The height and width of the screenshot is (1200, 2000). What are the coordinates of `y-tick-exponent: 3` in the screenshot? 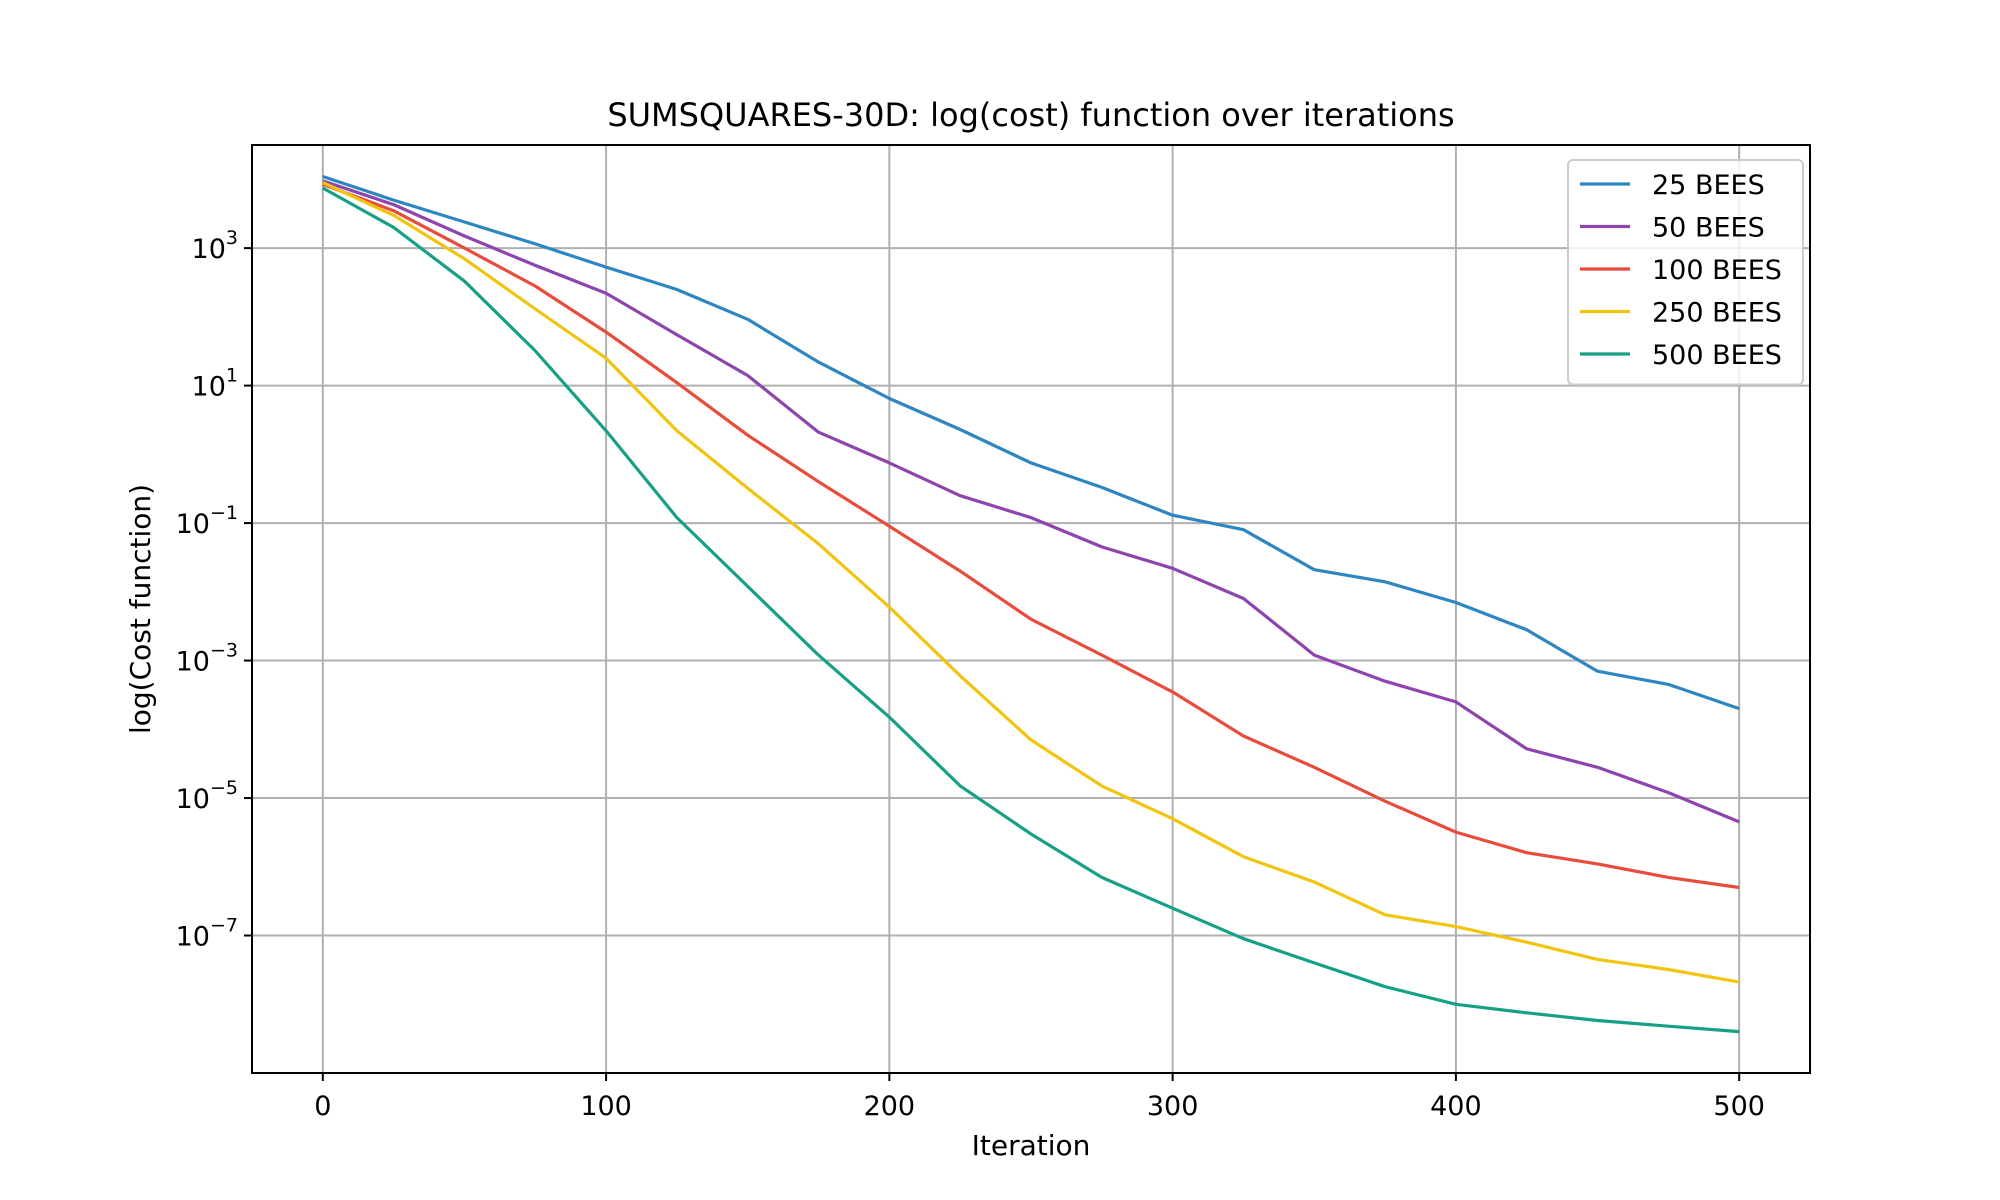 It's located at (232, 238).